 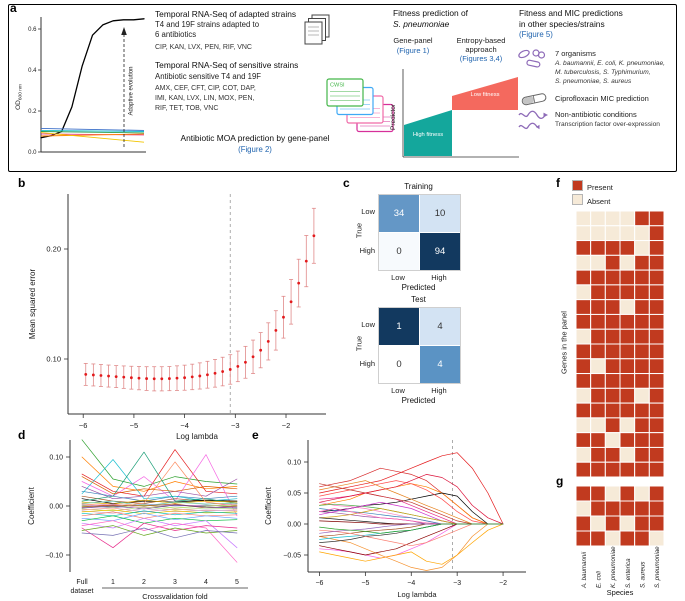 I want to click on low-fitness-label: Low fitness, so click(x=485, y=95).